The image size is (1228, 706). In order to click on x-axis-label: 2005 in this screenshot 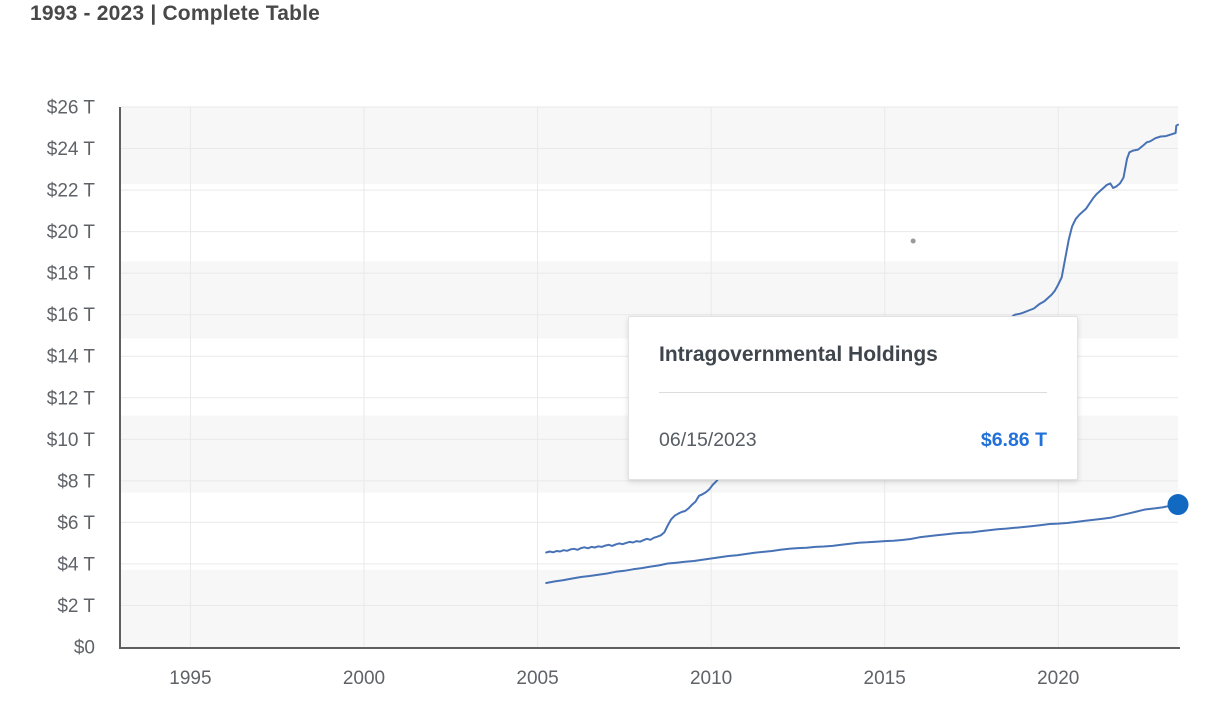, I will do `click(537, 678)`.